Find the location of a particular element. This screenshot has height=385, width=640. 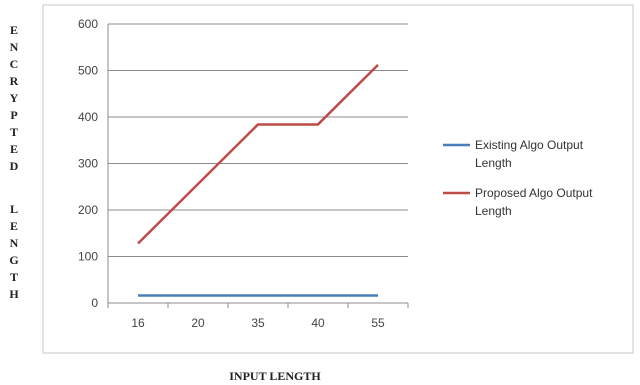

y-tick-label: 400 is located at coordinates (88, 117).